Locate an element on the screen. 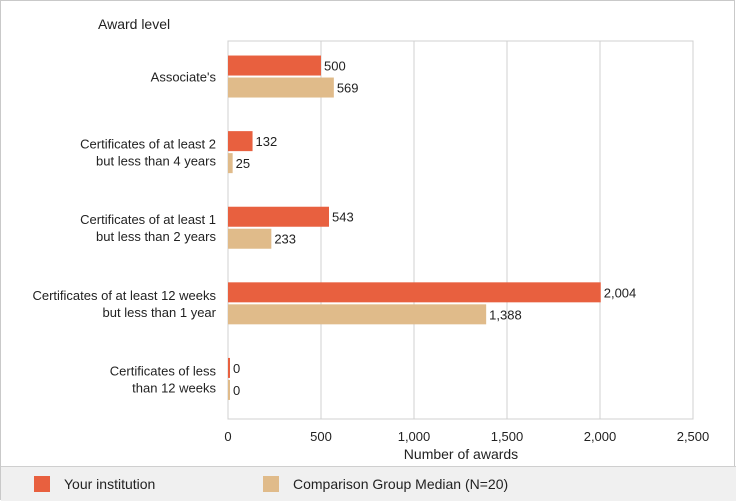 Image resolution: width=737 pixels, height=502 pixels. category-label: but less than 4 years is located at coordinates (156, 161).